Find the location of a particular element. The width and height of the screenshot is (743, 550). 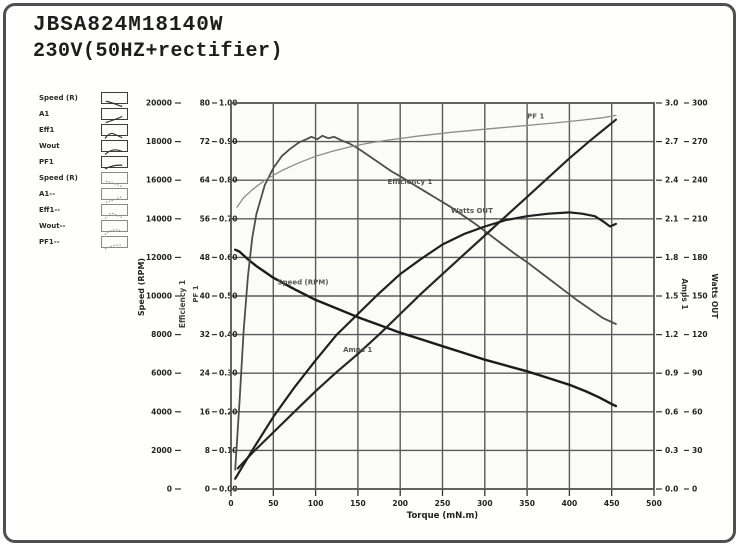

pf-axis-title: PF 1 is located at coordinates (196, 293).